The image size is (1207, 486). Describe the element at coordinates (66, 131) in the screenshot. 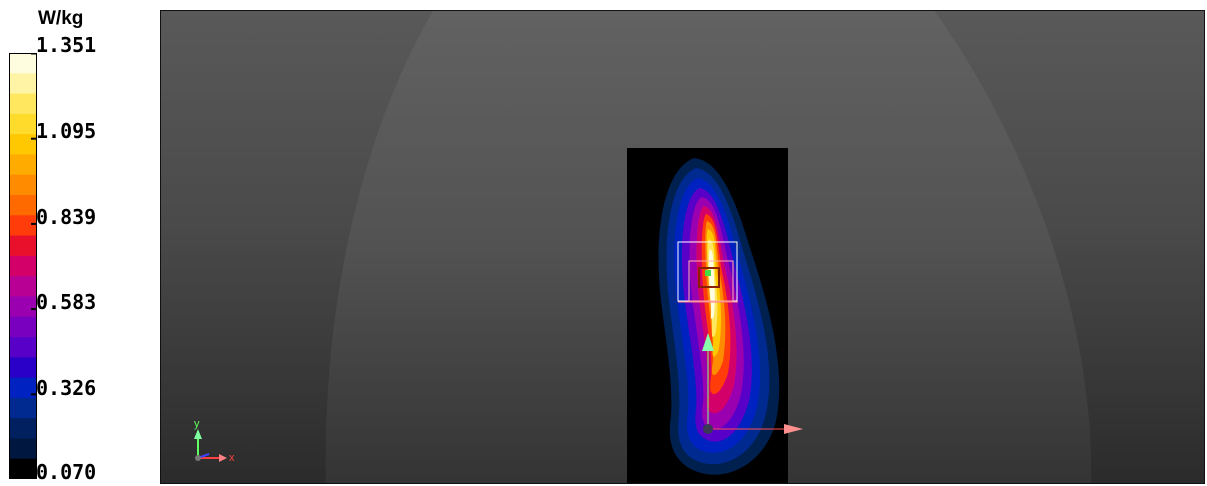

I see `tick-label-2: 1.095` at that location.